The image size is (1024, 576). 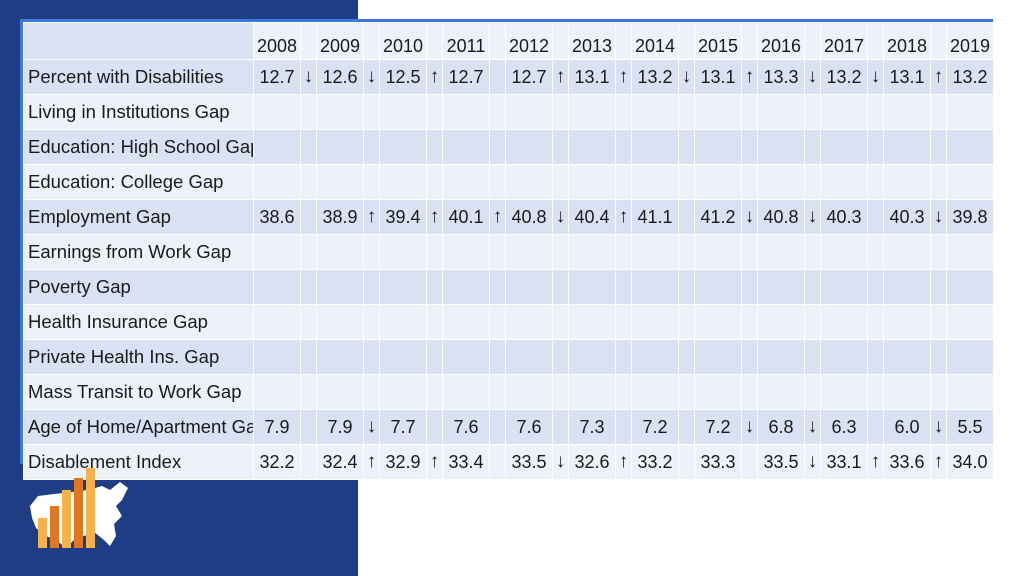 What do you see at coordinates (592, 217) in the screenshot?
I see `value-cell: 40.4` at bounding box center [592, 217].